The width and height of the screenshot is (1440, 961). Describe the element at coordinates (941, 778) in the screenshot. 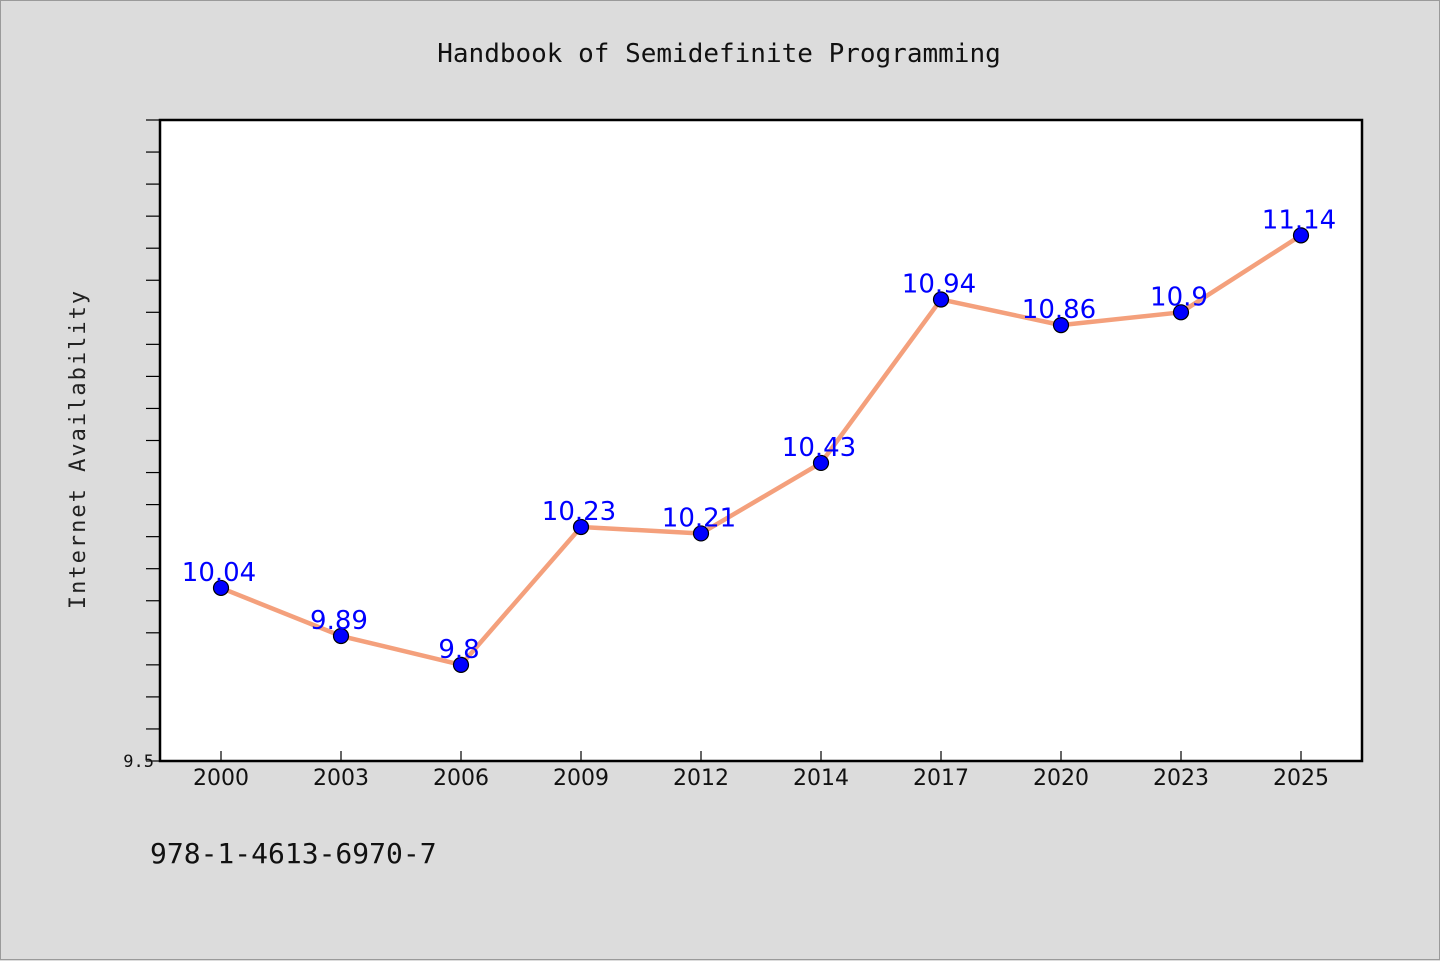

I see `x-tick-label: 2017` at that location.